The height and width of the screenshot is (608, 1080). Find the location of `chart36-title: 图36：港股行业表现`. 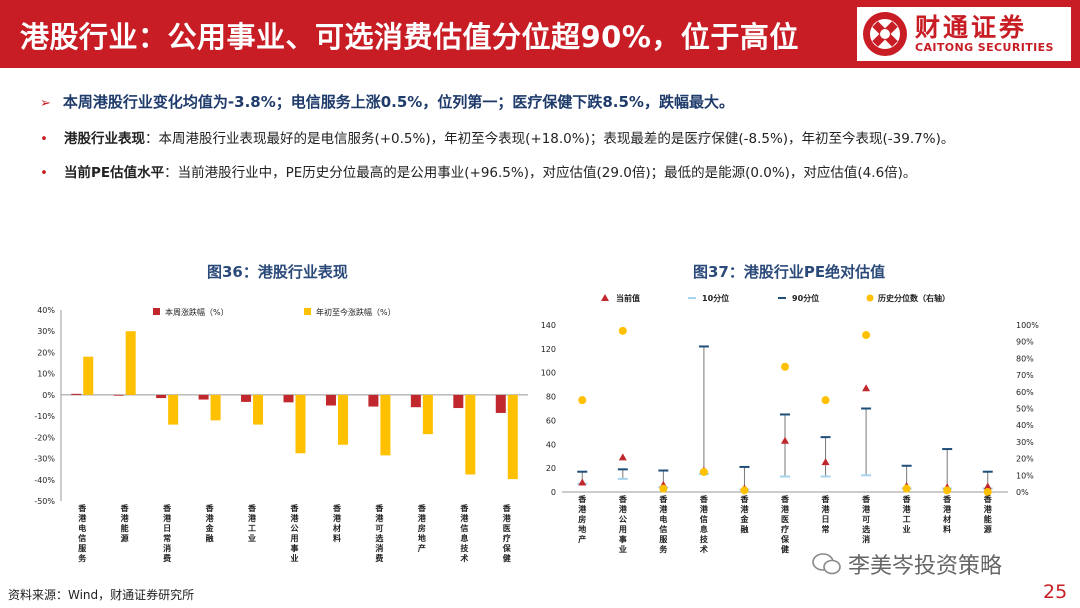

chart36-title: 图36：港股行业表现 is located at coordinates (277, 272).